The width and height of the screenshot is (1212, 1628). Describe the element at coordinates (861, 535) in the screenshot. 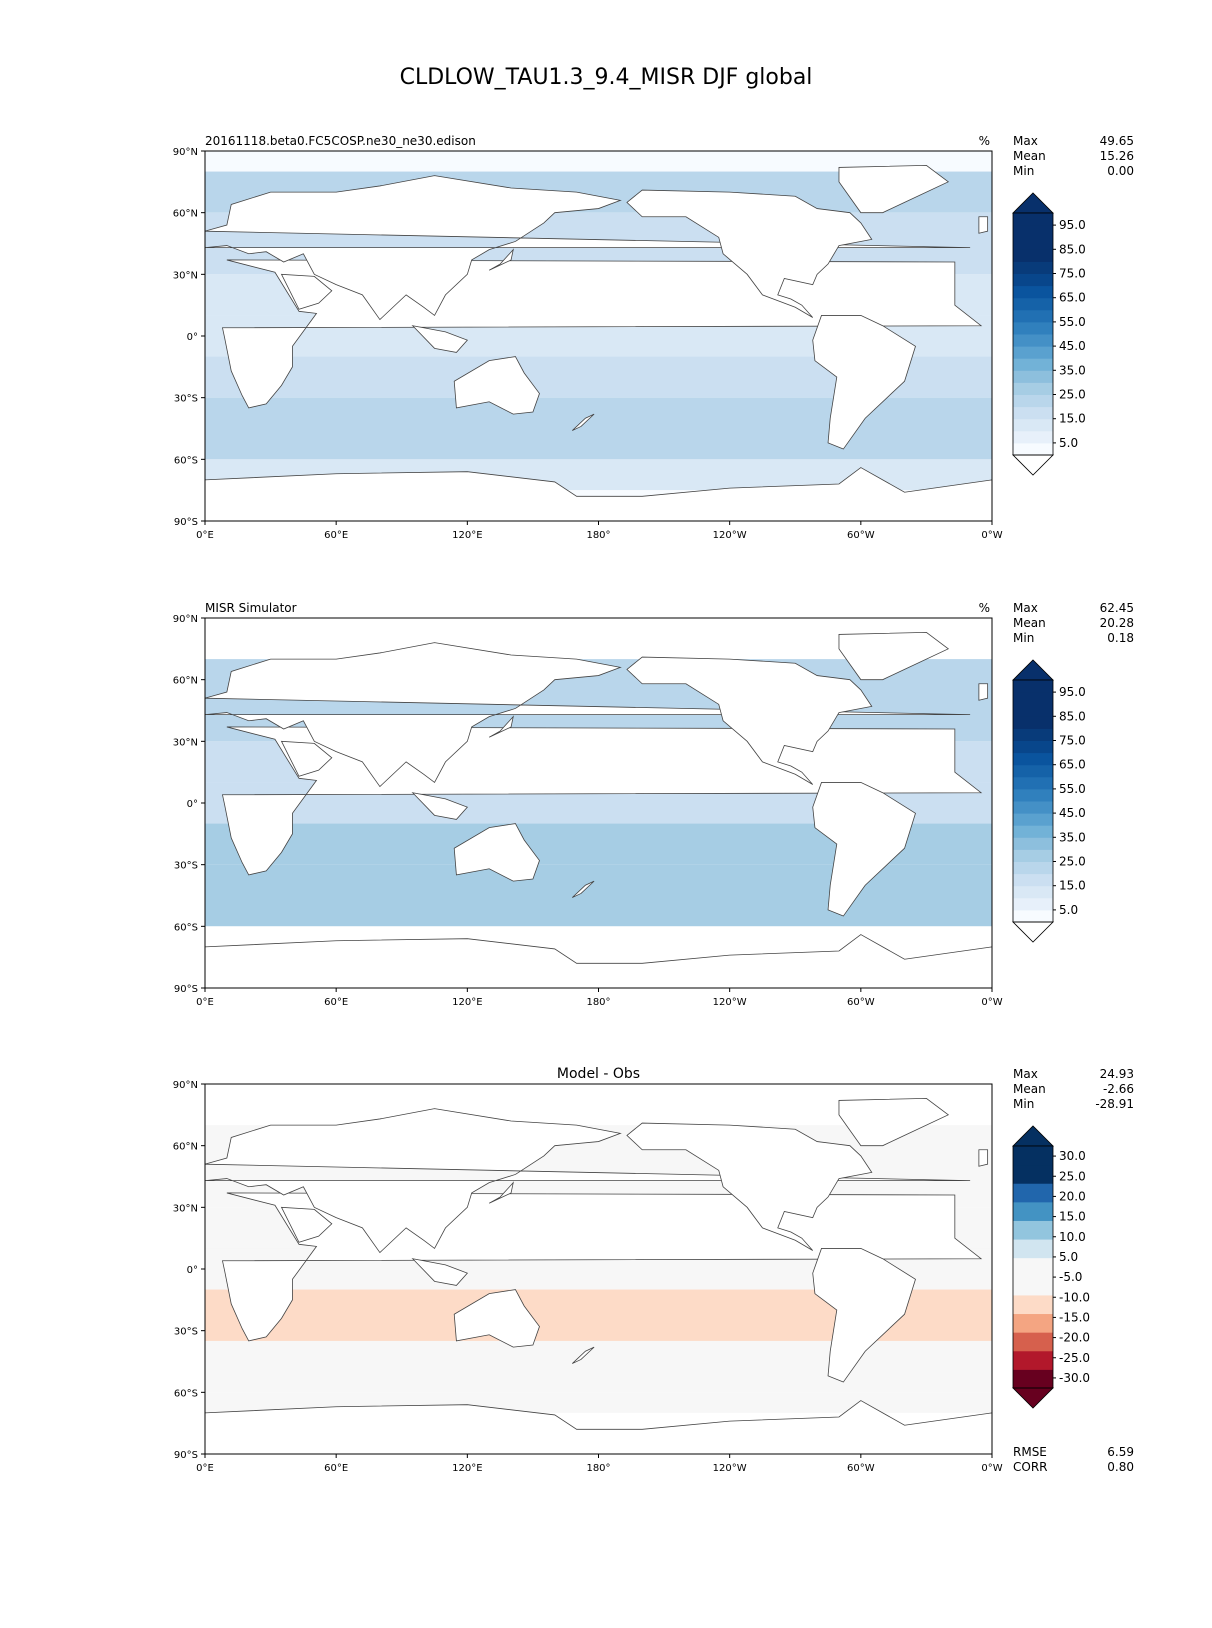

I see `lon-tick-label: 60°W` at that location.